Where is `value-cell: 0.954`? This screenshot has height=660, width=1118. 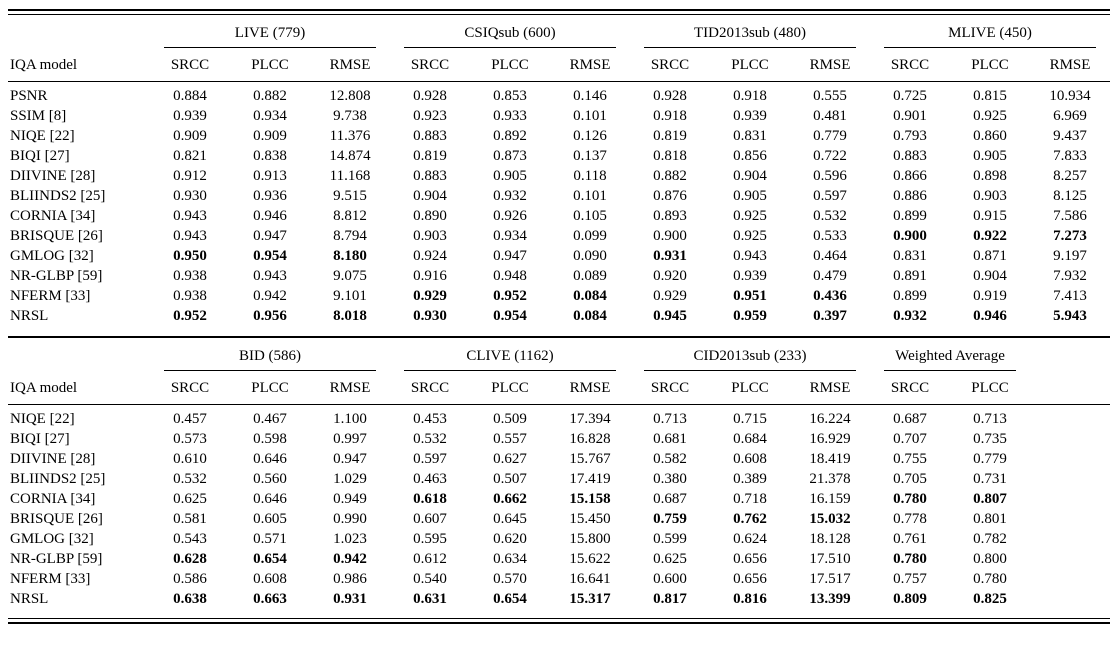 value-cell: 0.954 is located at coordinates (270, 256).